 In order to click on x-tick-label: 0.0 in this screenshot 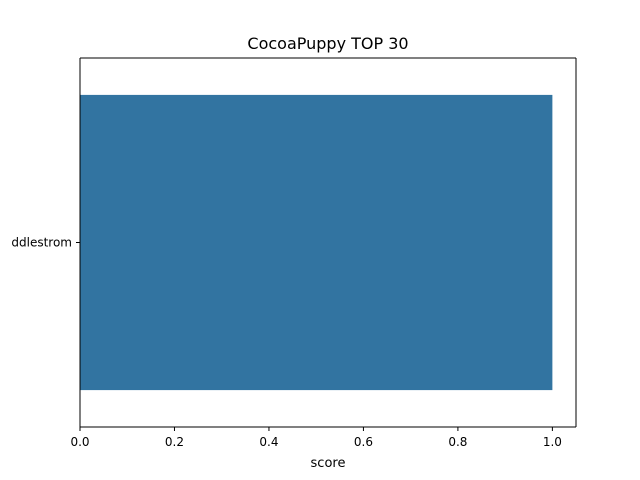, I will do `click(79, 442)`.